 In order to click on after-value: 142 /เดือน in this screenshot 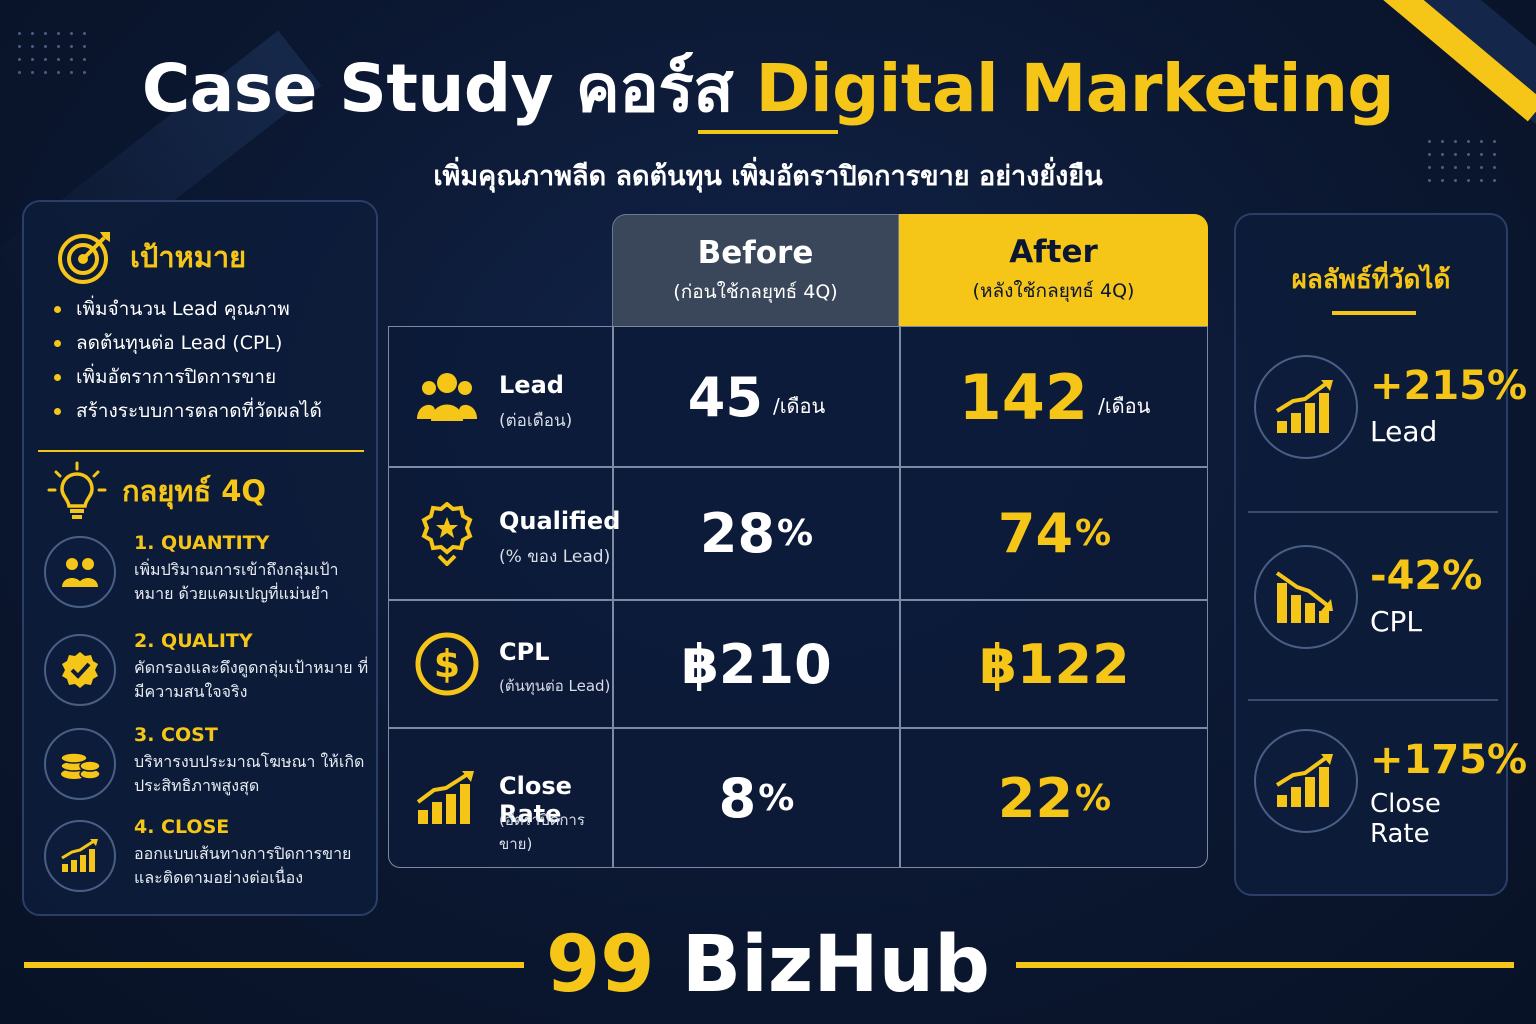, I will do `click(1054, 397)`.